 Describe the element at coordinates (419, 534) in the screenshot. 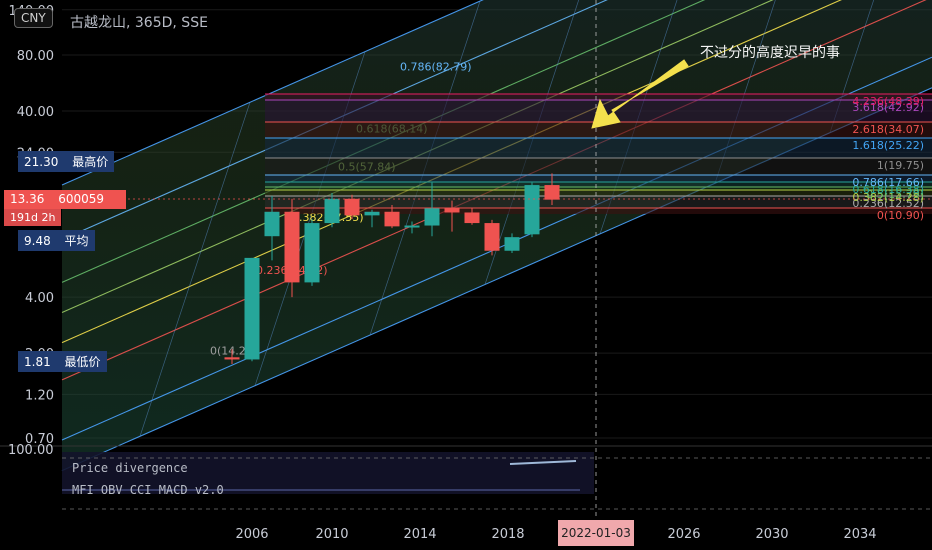

I see `x-tick-label: 2014` at that location.